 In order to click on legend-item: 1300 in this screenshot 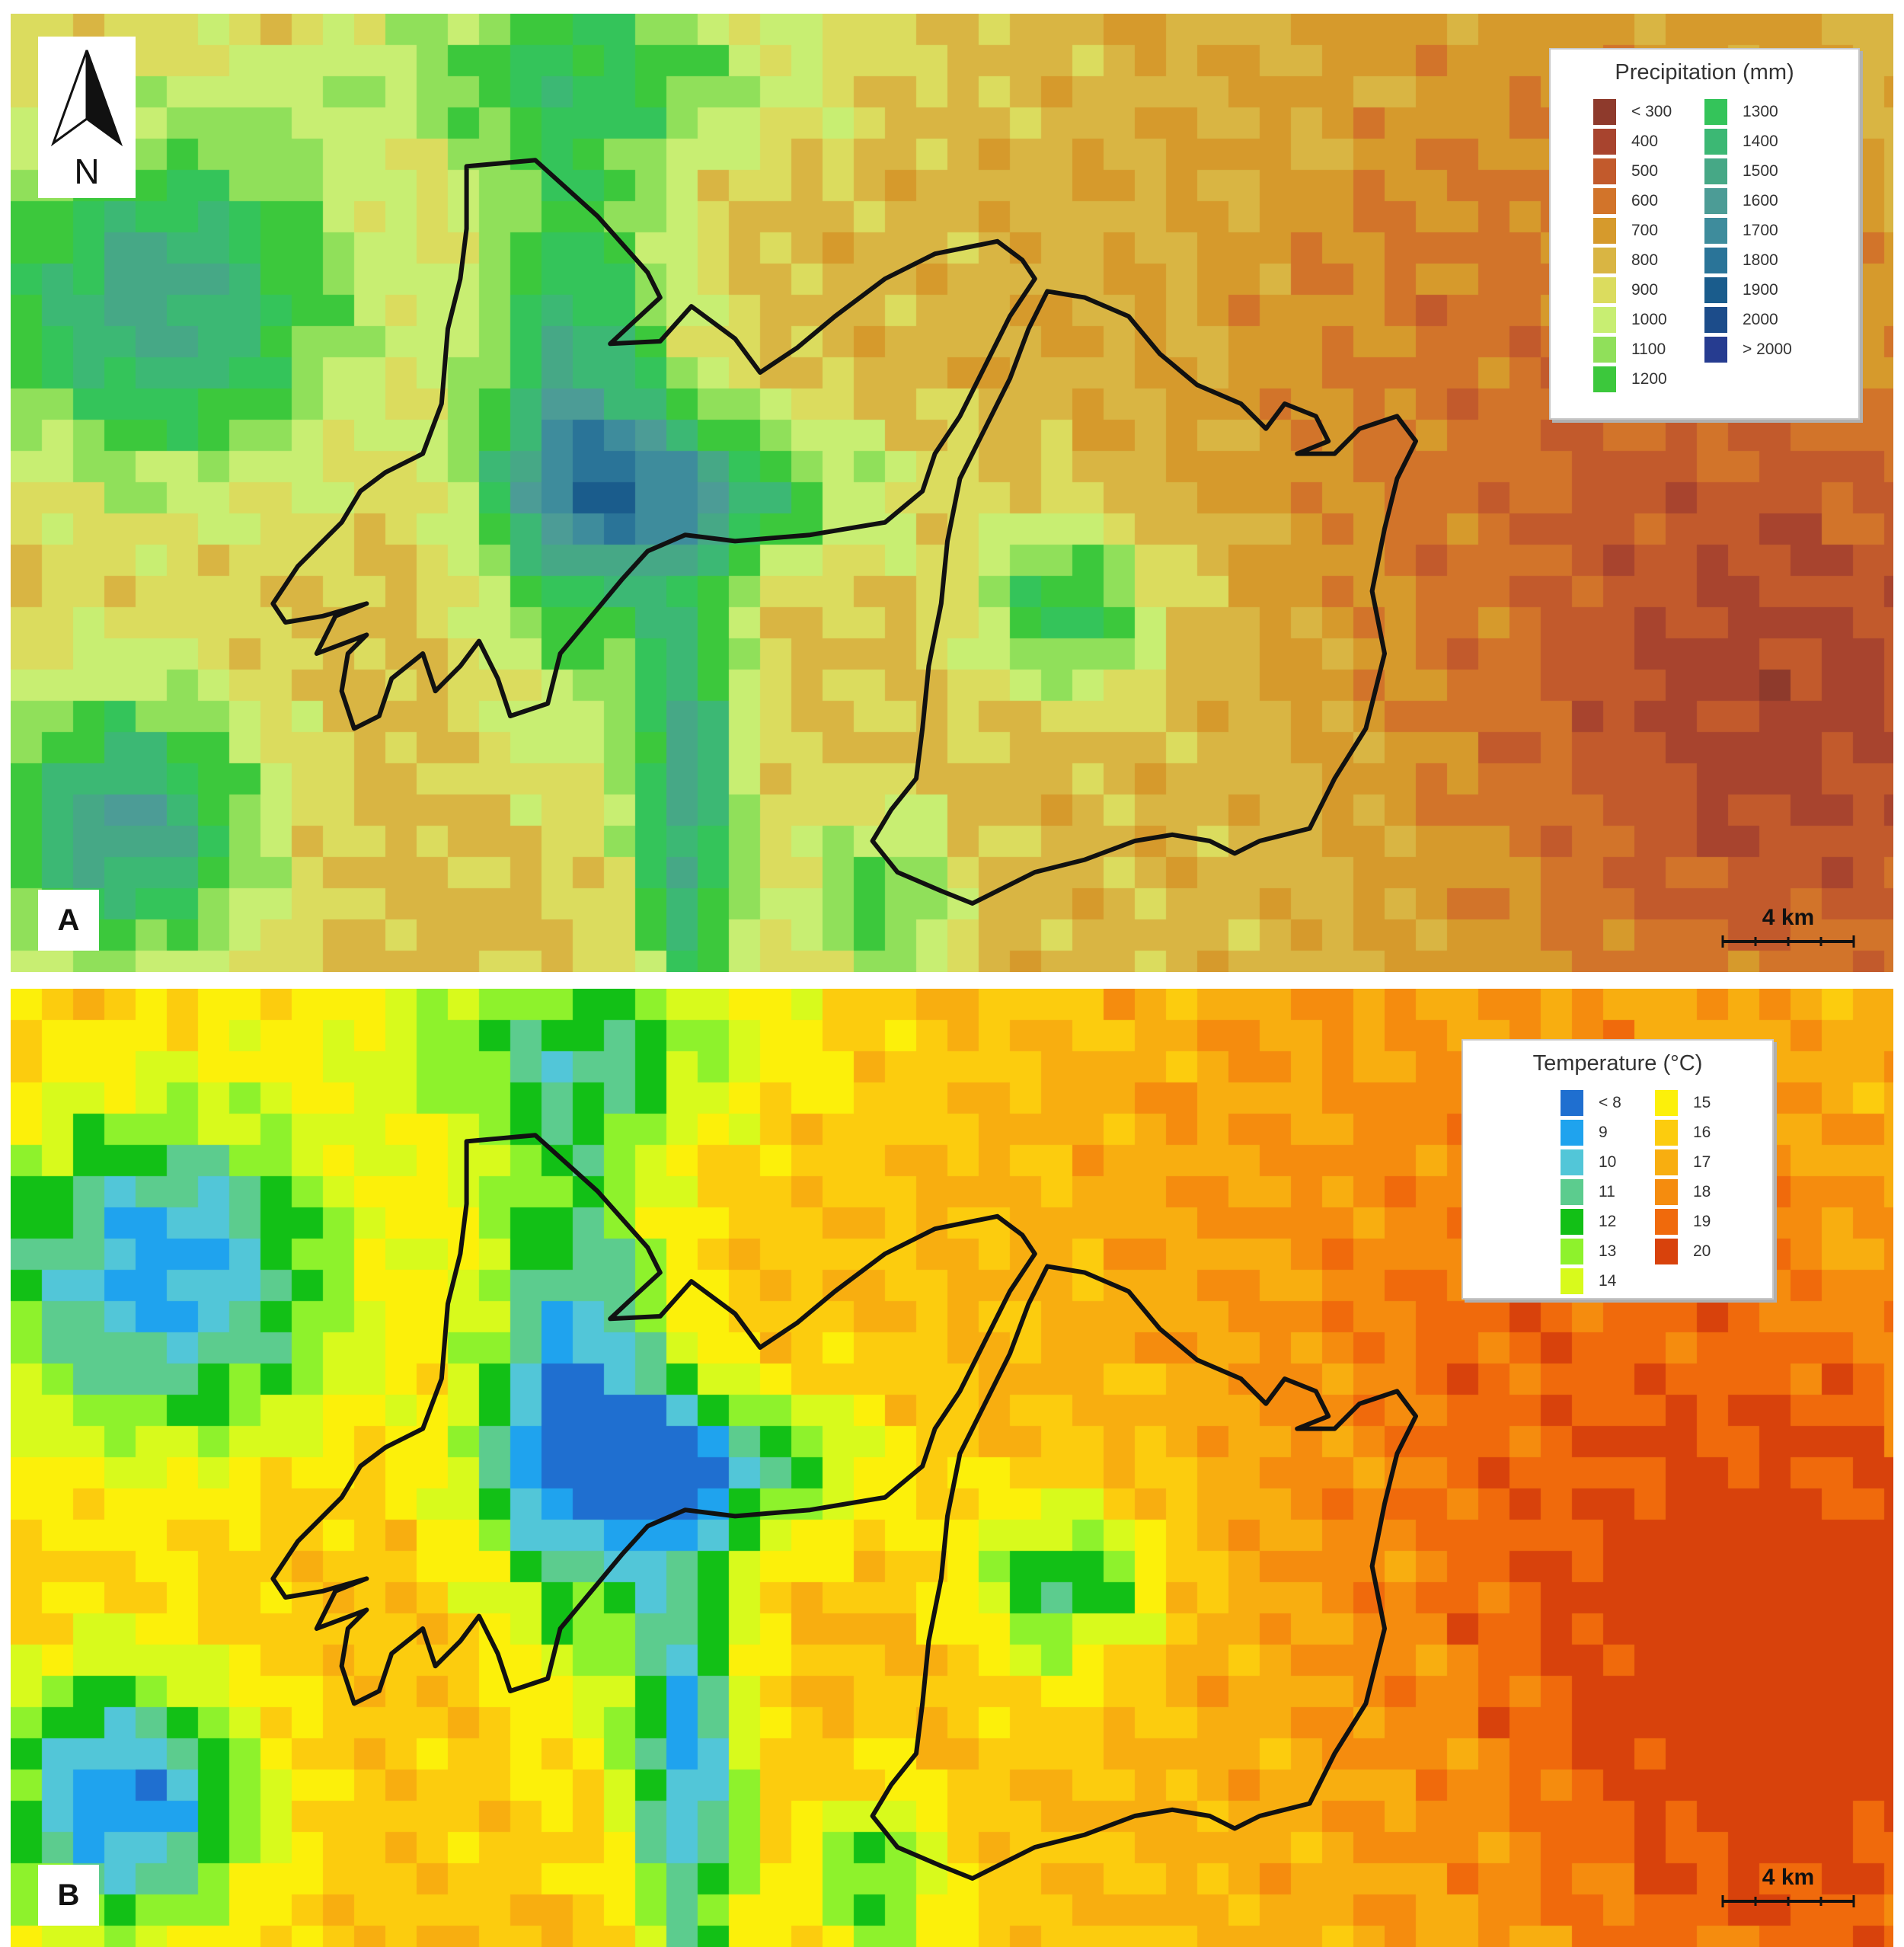, I will do `click(1748, 111)`.